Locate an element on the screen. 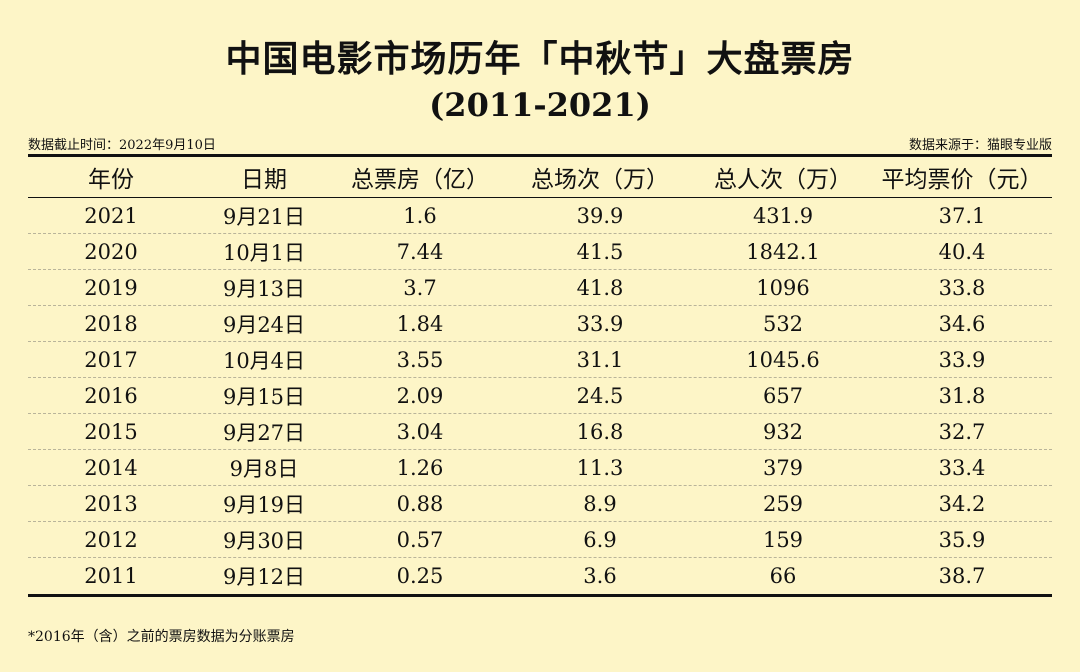  admissions-cell: 1096 is located at coordinates (783, 287).